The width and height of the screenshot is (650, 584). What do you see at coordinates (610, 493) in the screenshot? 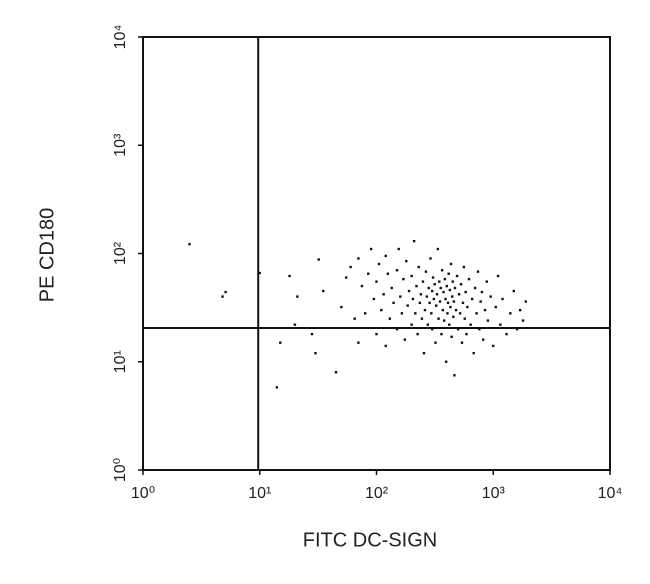
I see `x-tick-label: 10⁴` at bounding box center [610, 493].